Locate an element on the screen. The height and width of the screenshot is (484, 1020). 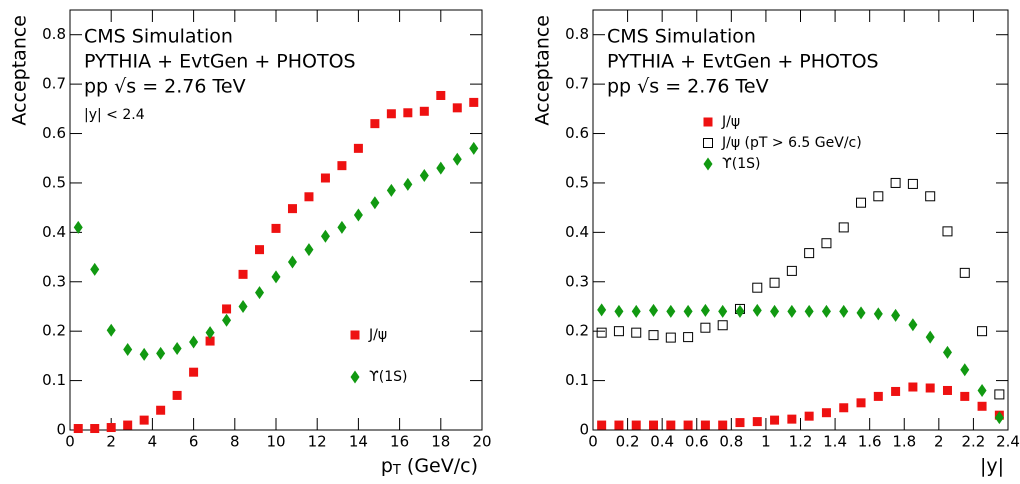
x-tick-label: 12 is located at coordinates (317, 442).